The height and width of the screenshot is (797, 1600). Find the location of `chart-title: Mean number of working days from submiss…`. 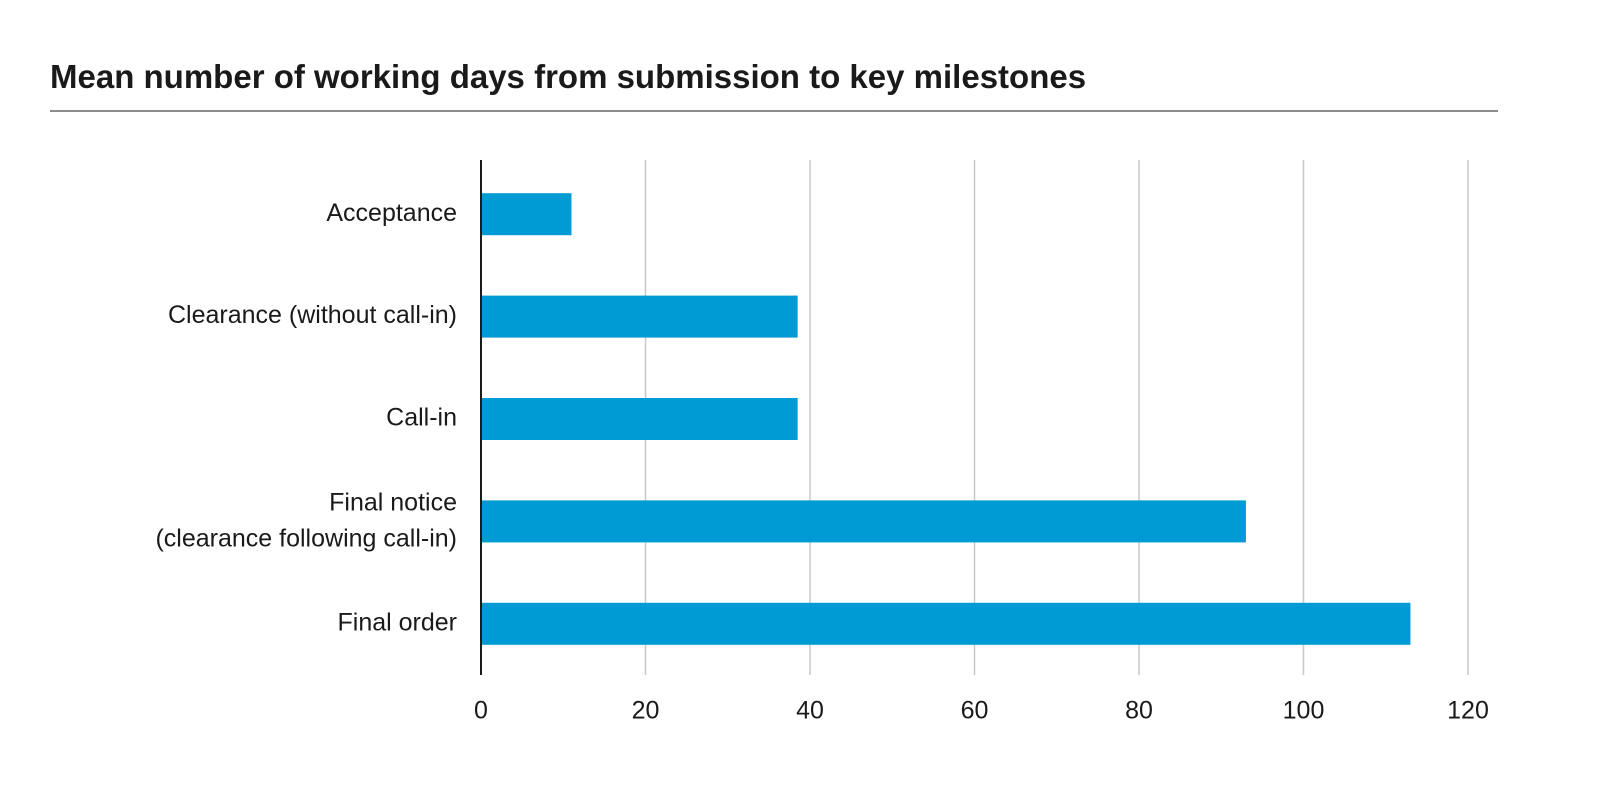

chart-title: Mean number of working days from submiss… is located at coordinates (568, 76).